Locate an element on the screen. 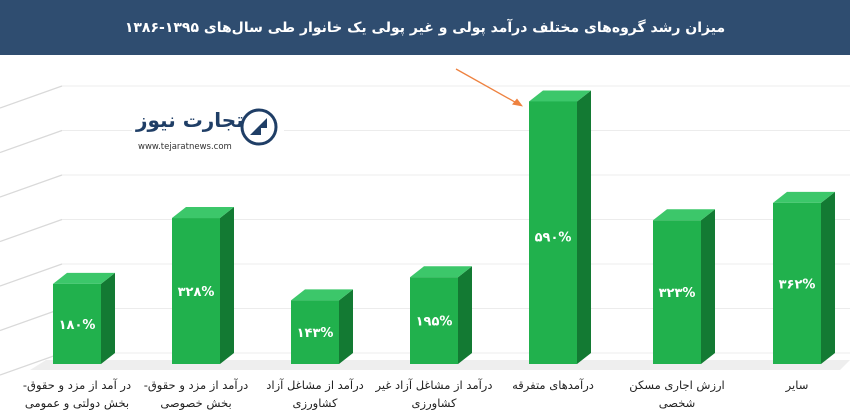  data-label: ۱۹۵% is located at coordinates (434, 322).